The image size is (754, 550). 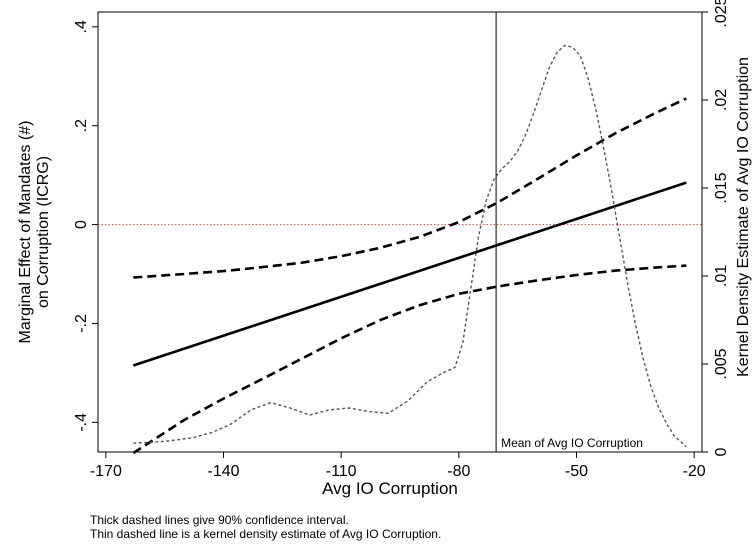 I want to click on y-right-tick-label: .01, so click(x=721, y=276).